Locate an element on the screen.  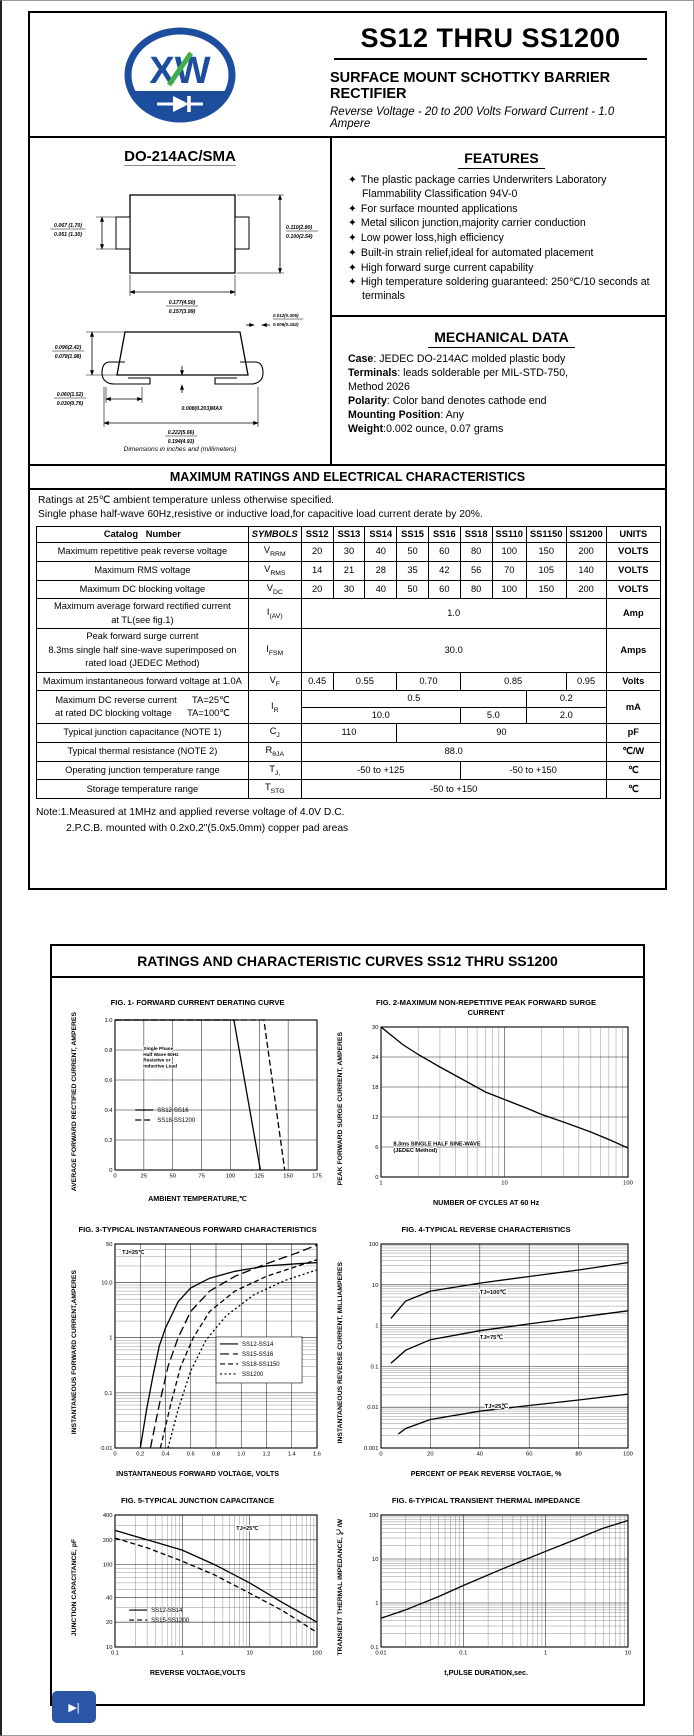
diode-symbol-icon is located at coordinates (180, 104).